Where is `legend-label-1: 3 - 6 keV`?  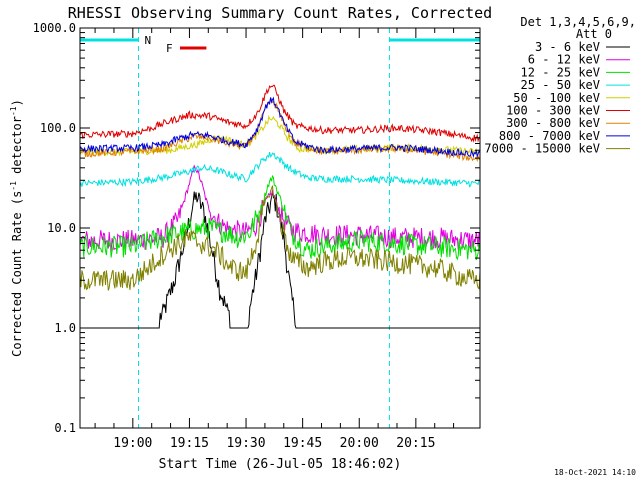 legend-label-1: 3 - 6 keV is located at coordinates (567, 47).